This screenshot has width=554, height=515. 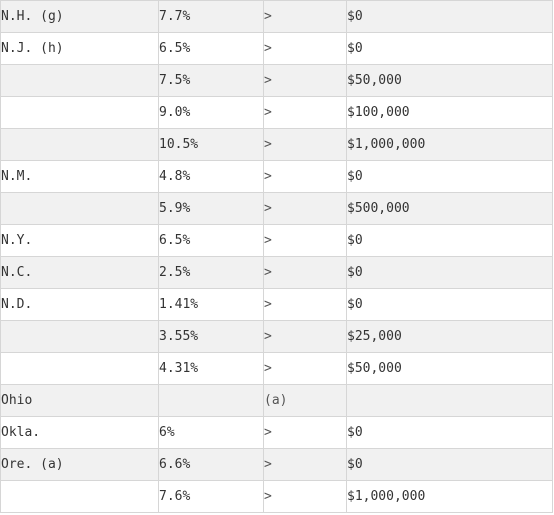 I want to click on table-row: N.C. 2.5% > $0, so click(x=276, y=272).